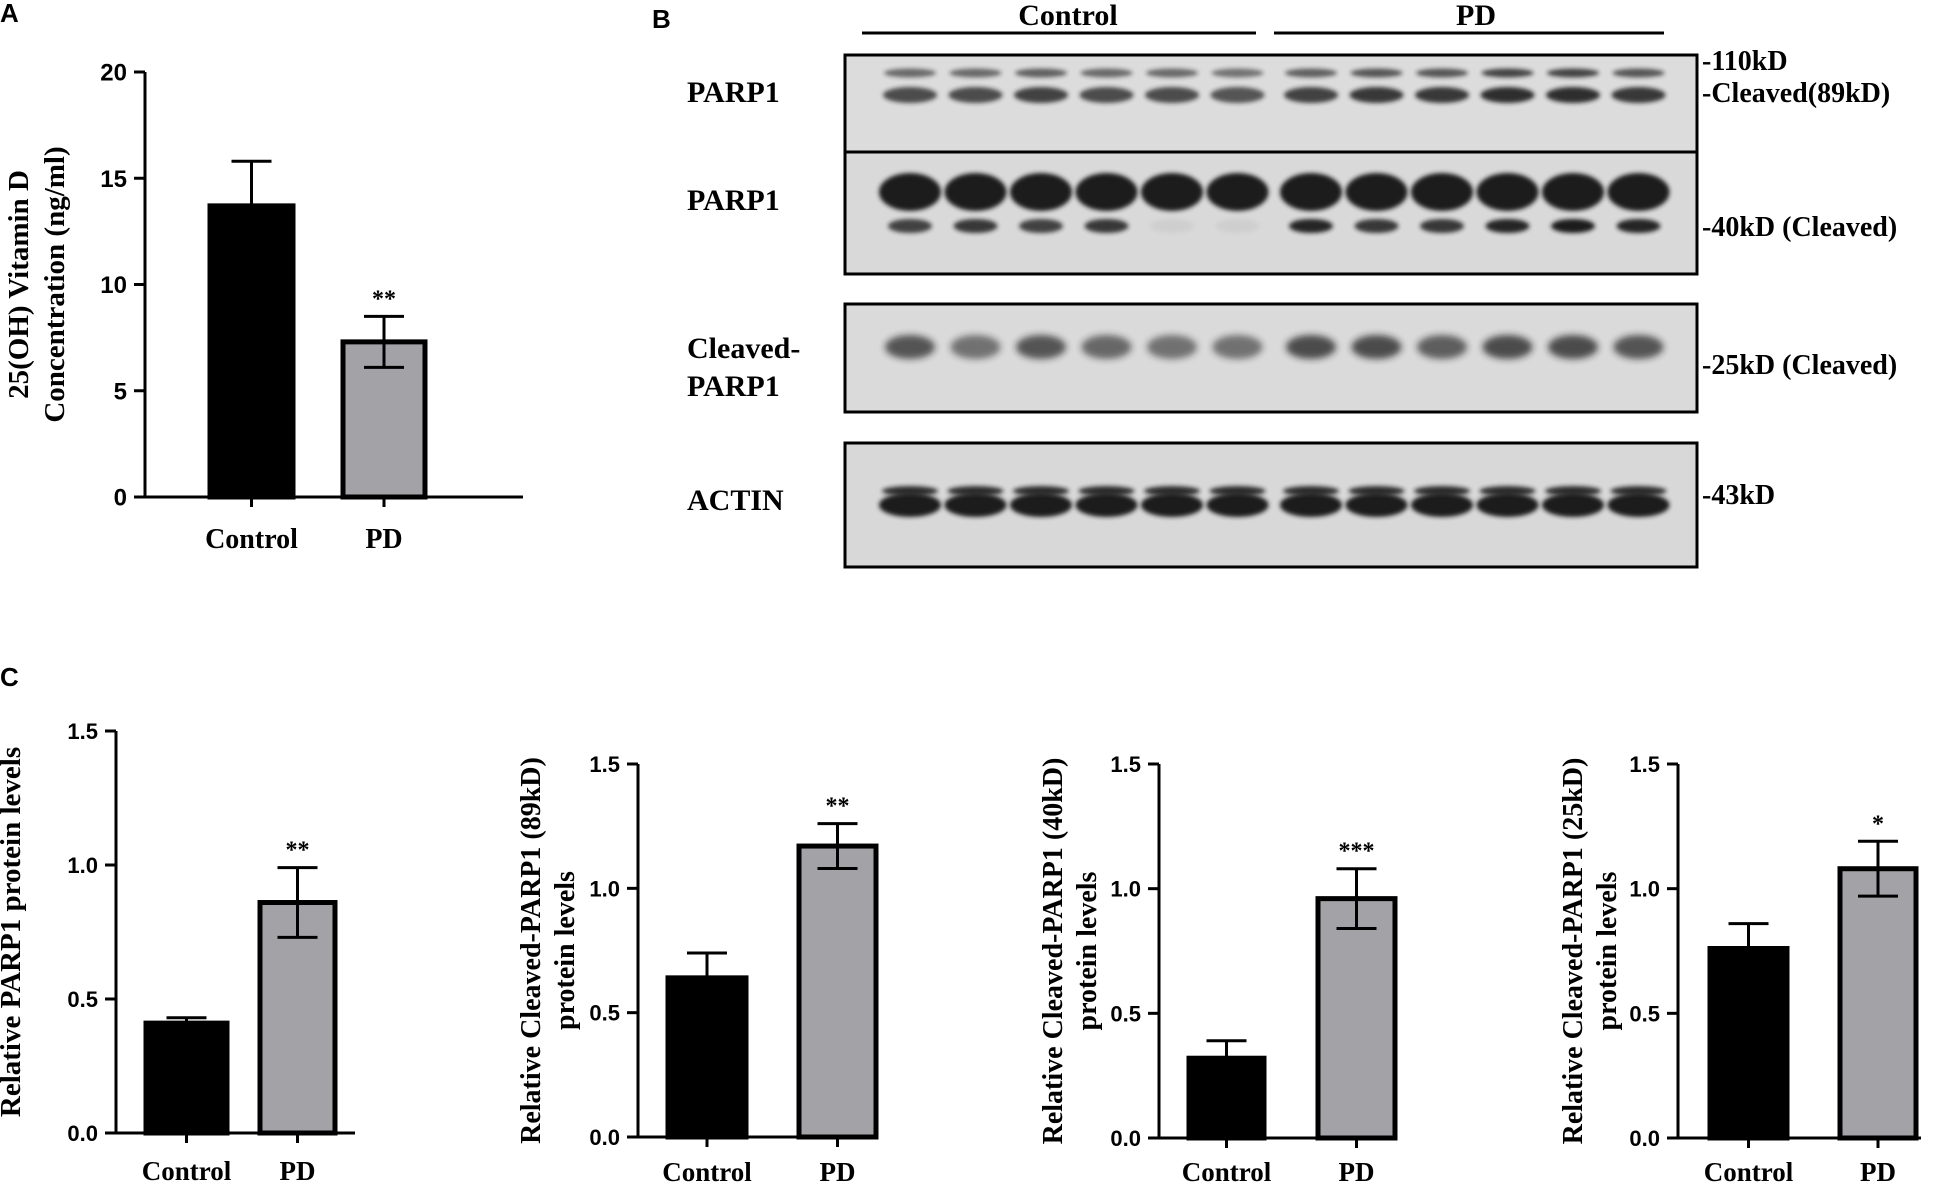 This screenshot has width=1950, height=1186. I want to click on y-axis-title: Relative Cleaved-PARP1 (25kD), so click(1573, 951).